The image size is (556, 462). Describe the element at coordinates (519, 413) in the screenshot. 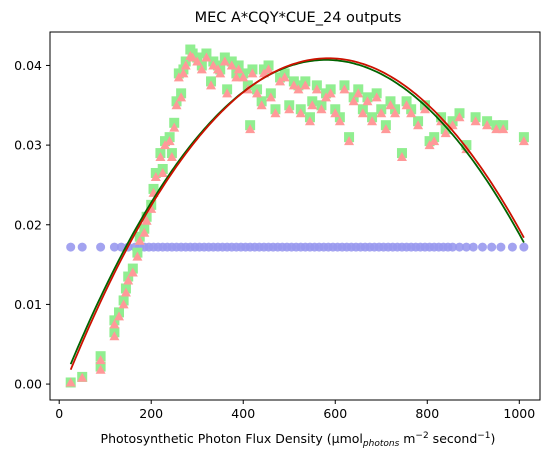

I see `x-tick-label-1000: 1000` at that location.